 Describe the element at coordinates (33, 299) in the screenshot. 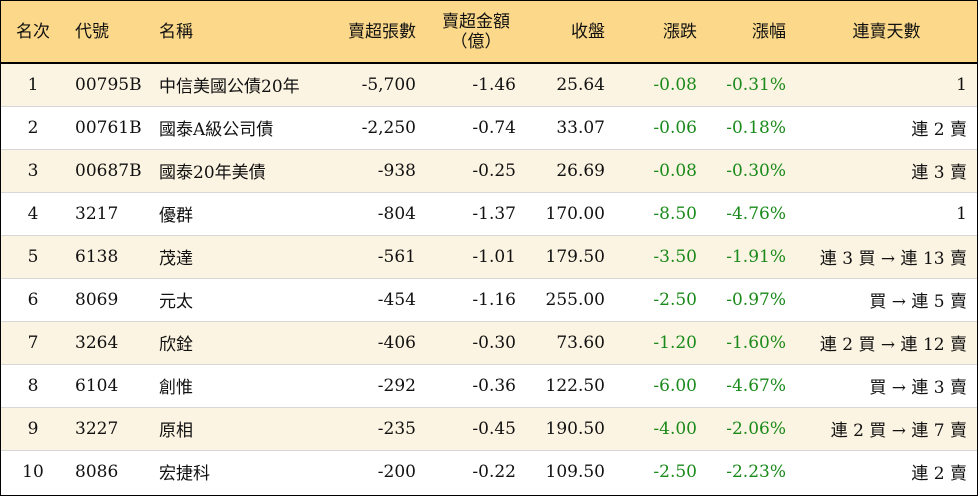

I see `cell-rank: 6` at that location.